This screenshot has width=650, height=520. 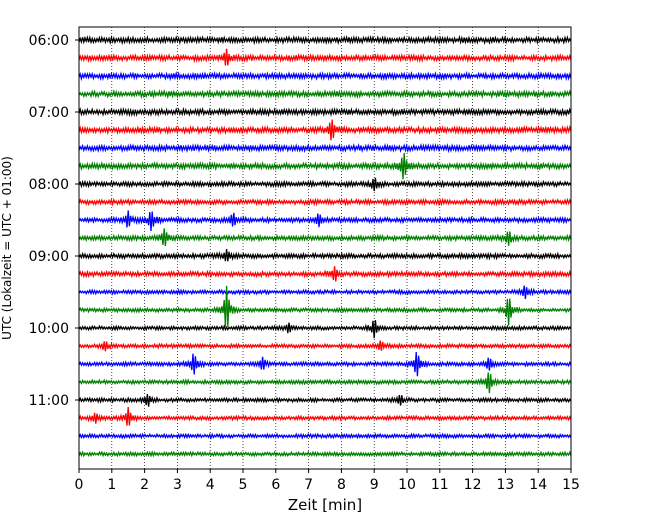 I want to click on y-axis-label: UTC (Lokalzeit = UTC + 01:00), so click(x=7, y=248).